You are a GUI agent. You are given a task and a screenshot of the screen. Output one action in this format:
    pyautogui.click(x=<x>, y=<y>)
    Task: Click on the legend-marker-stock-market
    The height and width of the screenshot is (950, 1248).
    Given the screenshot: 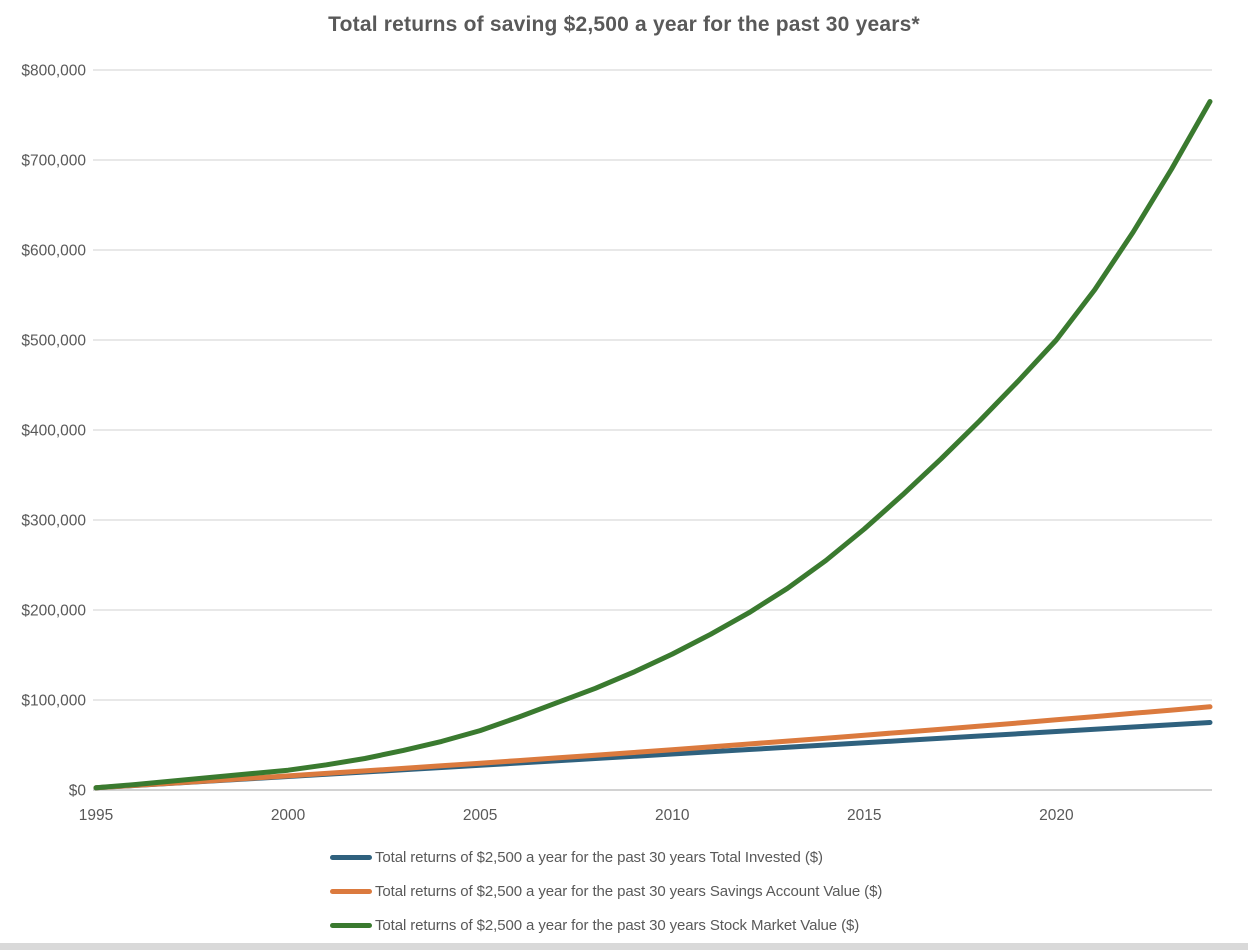 What is the action you would take?
    pyautogui.click(x=351, y=925)
    